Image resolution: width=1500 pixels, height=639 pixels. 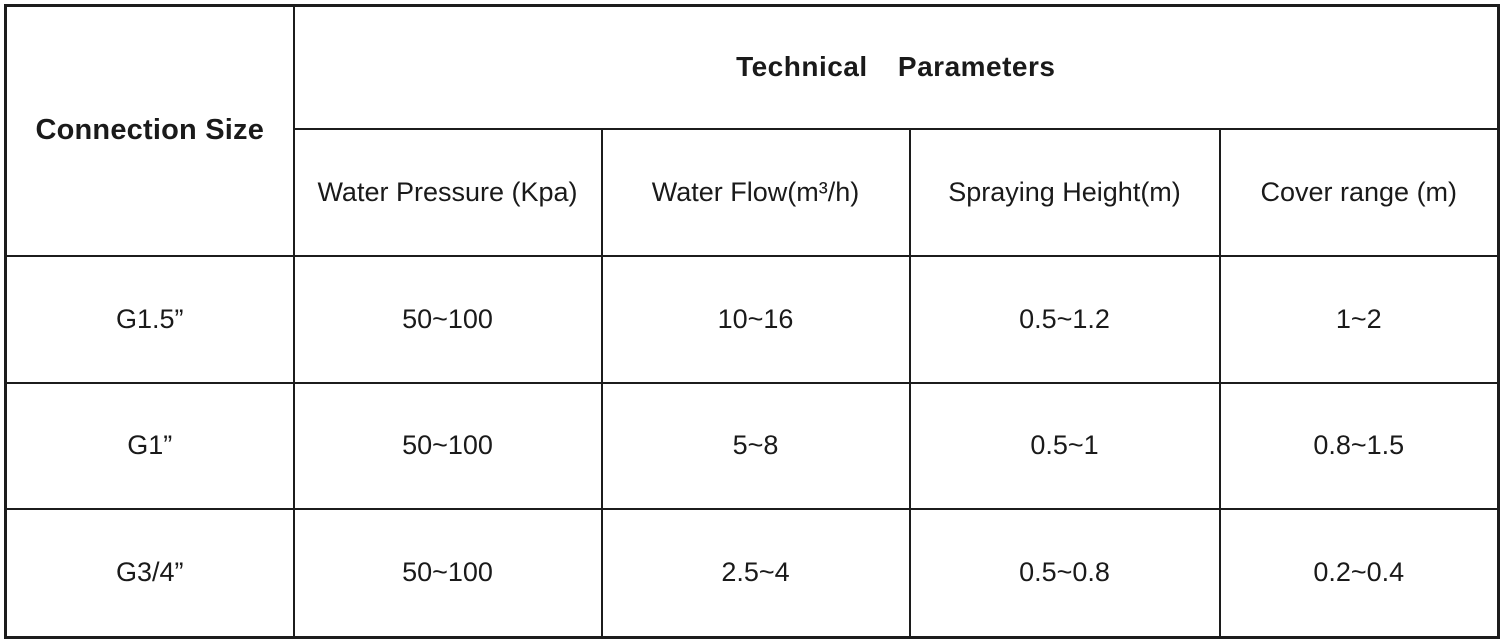 I want to click on cell-g1-5-spraying-height: 0.5~1.2, so click(x=1064, y=319).